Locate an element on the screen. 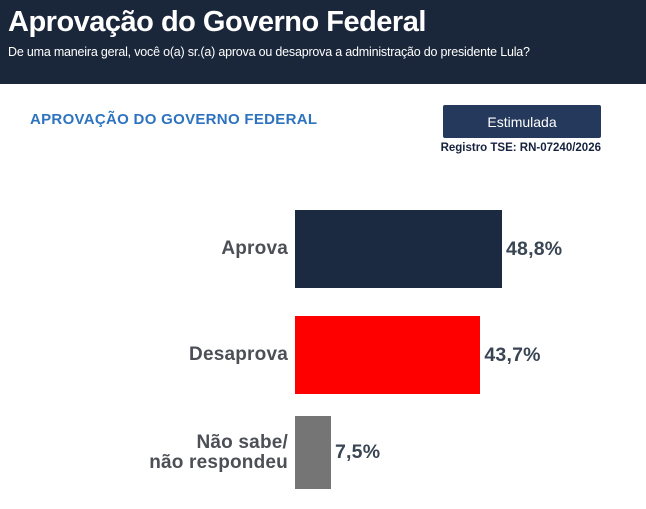 This screenshot has width=646, height=509. bar-label: Aprova is located at coordinates (254, 249).